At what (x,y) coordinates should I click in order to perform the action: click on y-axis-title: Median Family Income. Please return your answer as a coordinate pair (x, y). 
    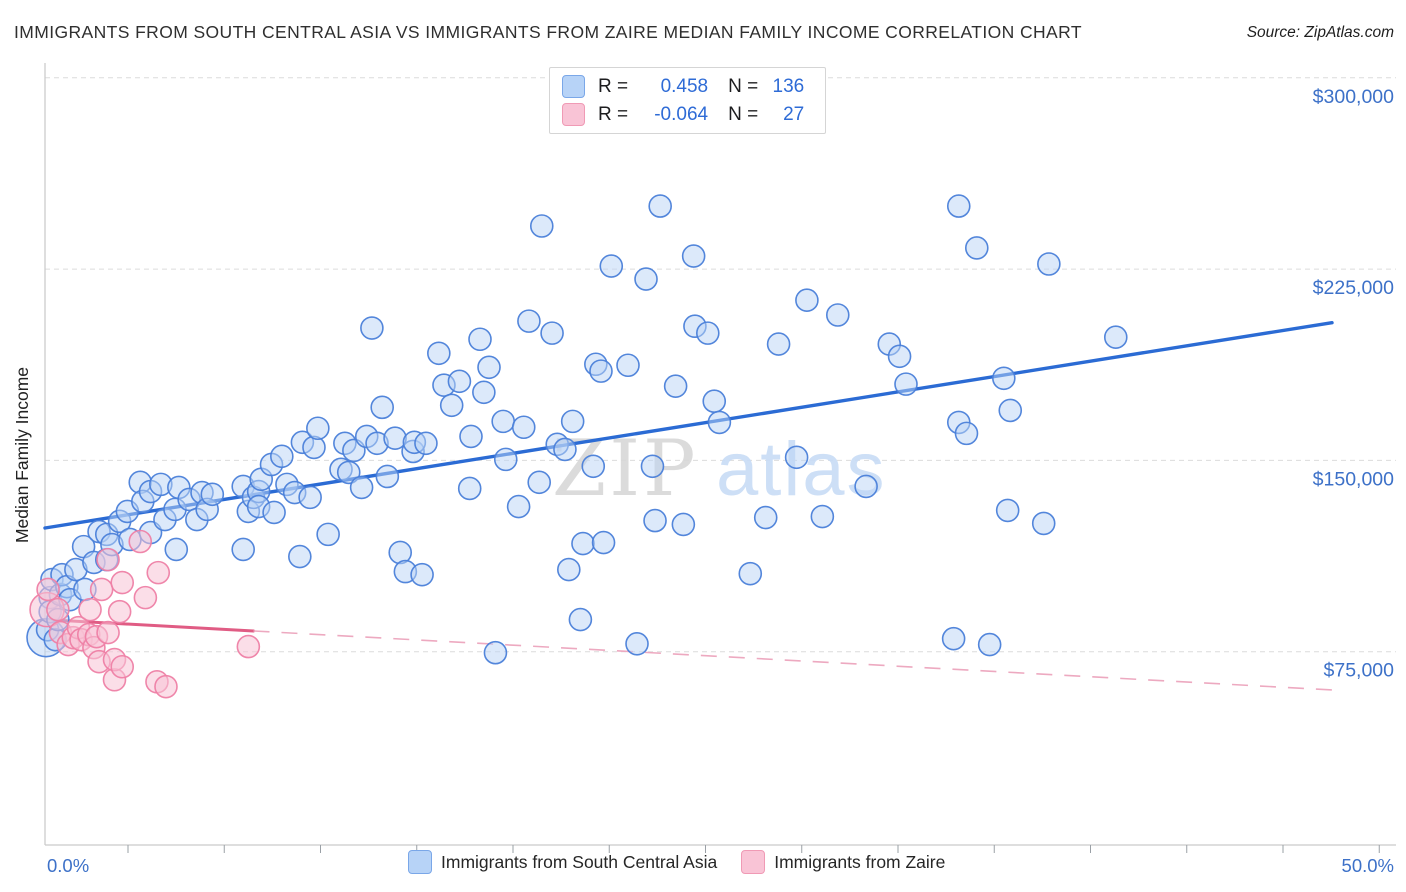
    Looking at the image, I should click on (22, 455).